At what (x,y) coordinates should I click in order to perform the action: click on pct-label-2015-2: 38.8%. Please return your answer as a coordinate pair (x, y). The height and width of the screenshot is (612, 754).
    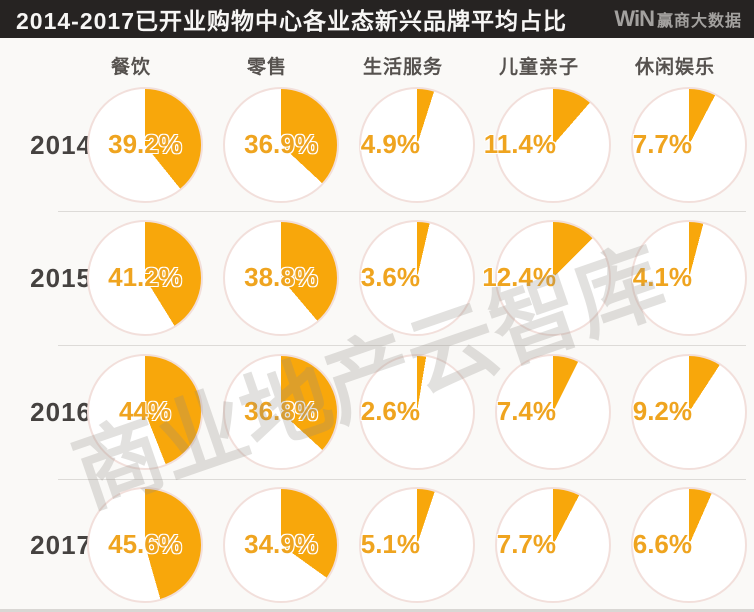
    Looking at the image, I should click on (281, 277).